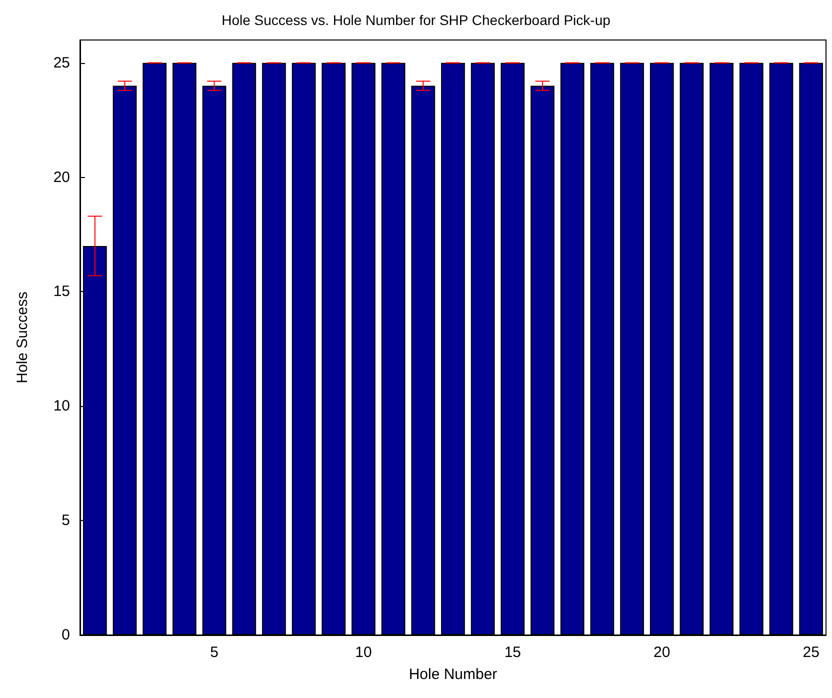 The width and height of the screenshot is (832, 698). What do you see at coordinates (662, 652) in the screenshot?
I see `x-tick-label: 20` at bounding box center [662, 652].